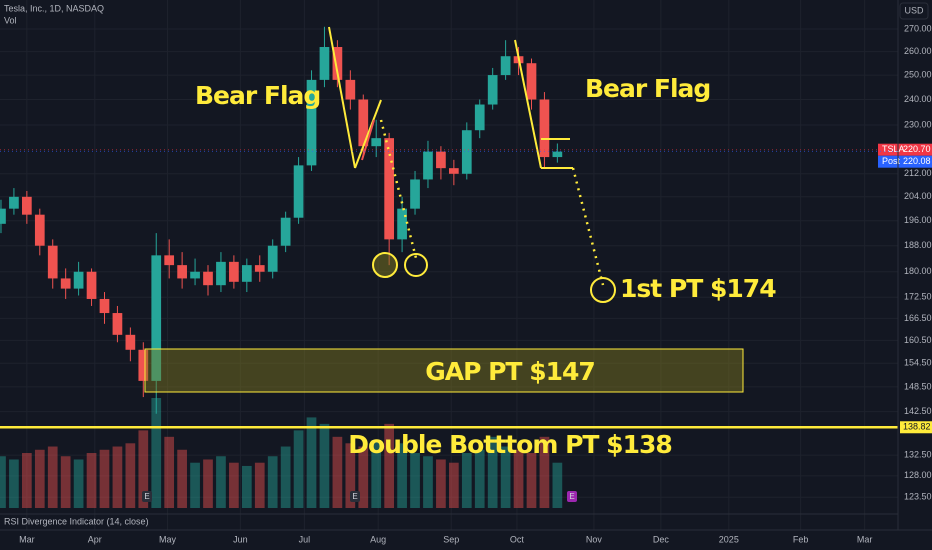  Describe the element at coordinates (517, 539) in the screenshot. I see `x-tick-label: Oct` at that location.